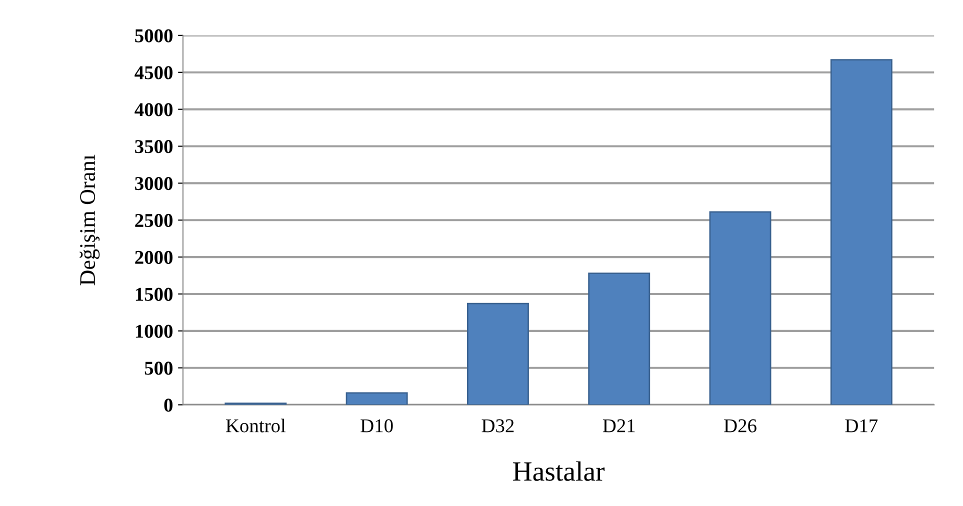  I want to click on y-tick-label: 3500, so click(154, 147).